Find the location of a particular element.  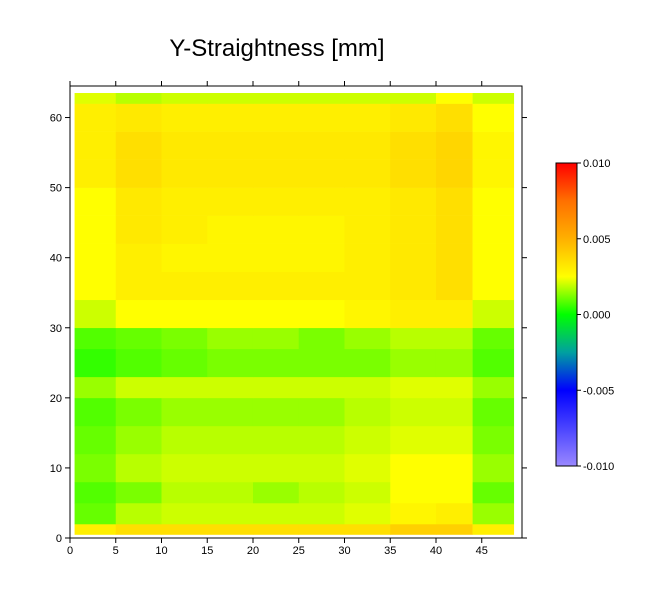

x-tick-label: 30 is located at coordinates (344, 551).